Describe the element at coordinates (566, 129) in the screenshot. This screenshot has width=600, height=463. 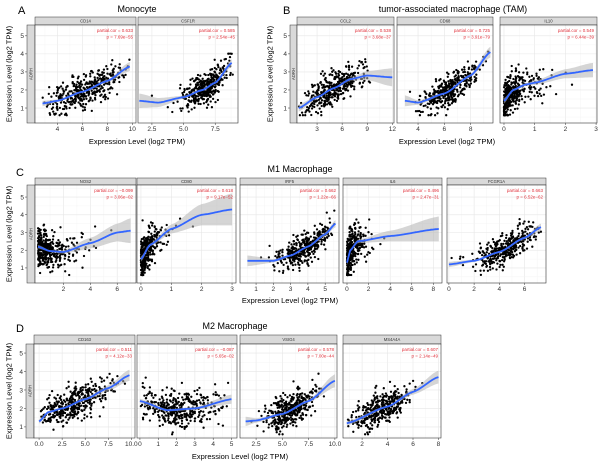
I see `x-tick-label: 2` at that location.